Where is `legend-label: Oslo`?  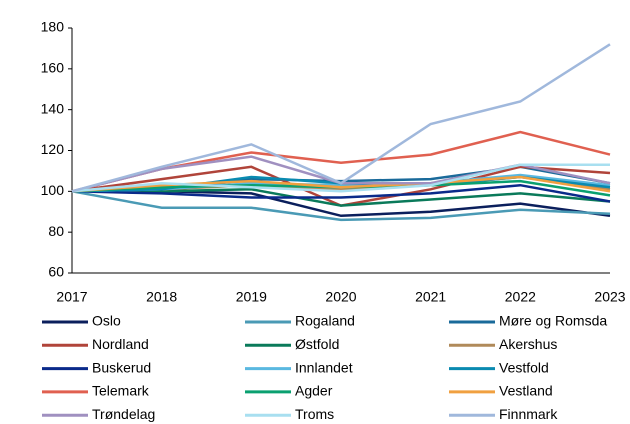 legend-label: Oslo is located at coordinates (106, 321).